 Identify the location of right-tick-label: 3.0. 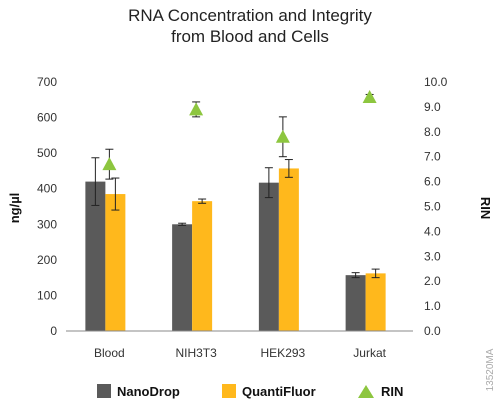
(432, 256).